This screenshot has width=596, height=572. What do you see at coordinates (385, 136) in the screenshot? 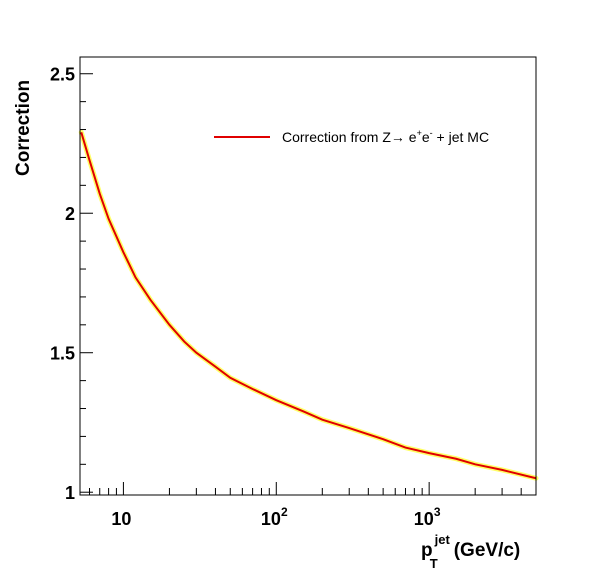
I see `legend-entry-text: Correction from Z→ e+e- + jet MC` at bounding box center [385, 136].